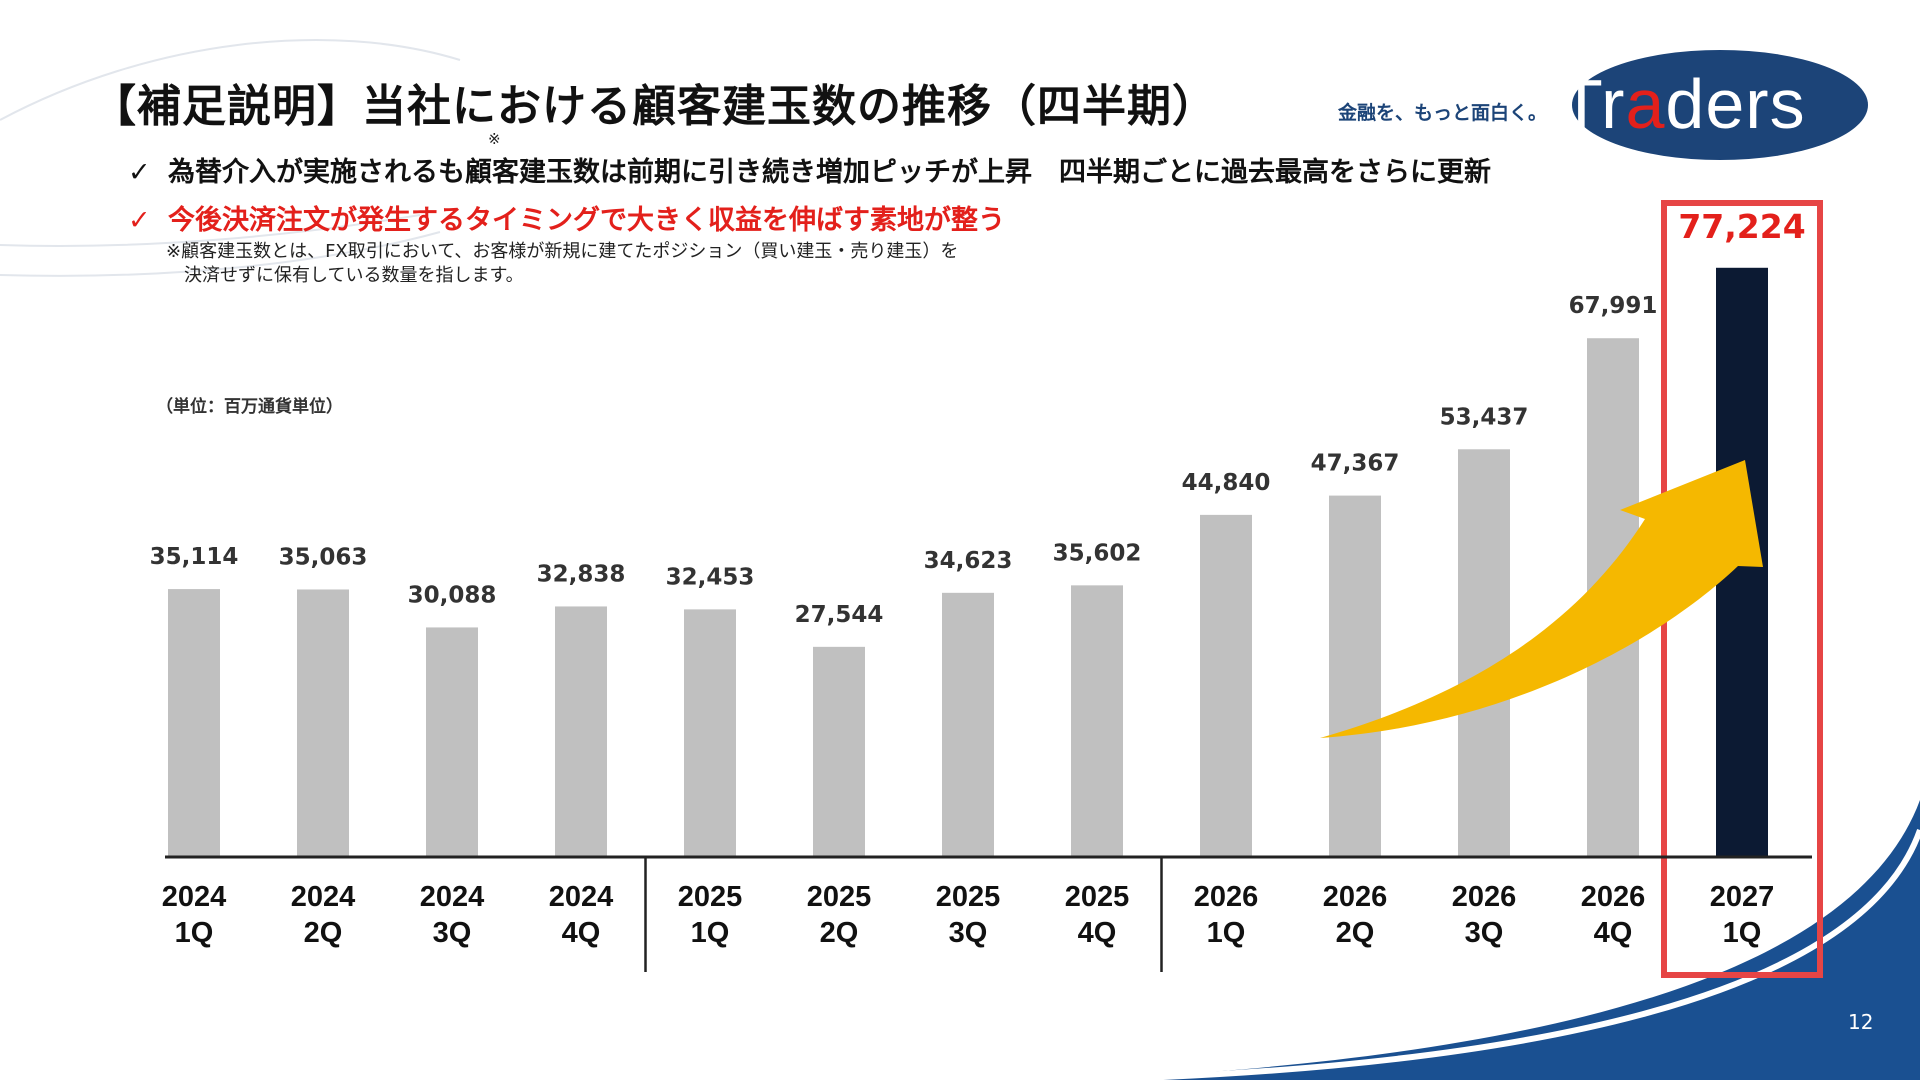 The image size is (1920, 1080). I want to click on data-label: 44,840, so click(1226, 483).